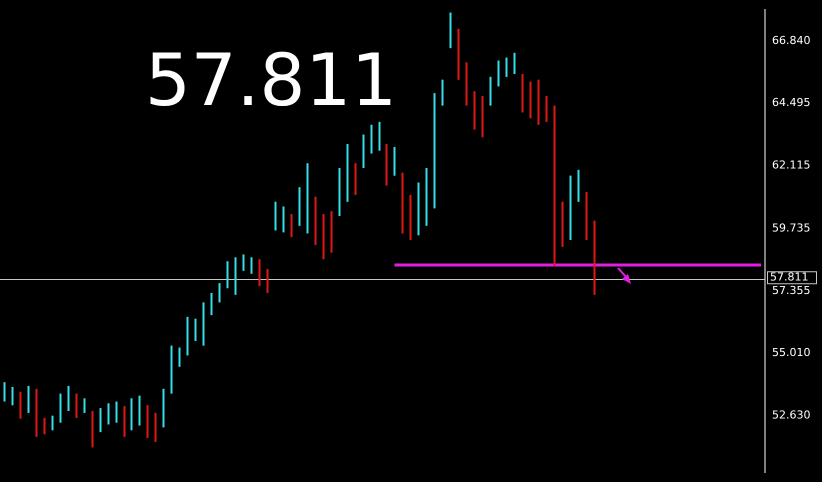  Describe the element at coordinates (271, 80) in the screenshot. I see `annotation: 57.811` at that location.